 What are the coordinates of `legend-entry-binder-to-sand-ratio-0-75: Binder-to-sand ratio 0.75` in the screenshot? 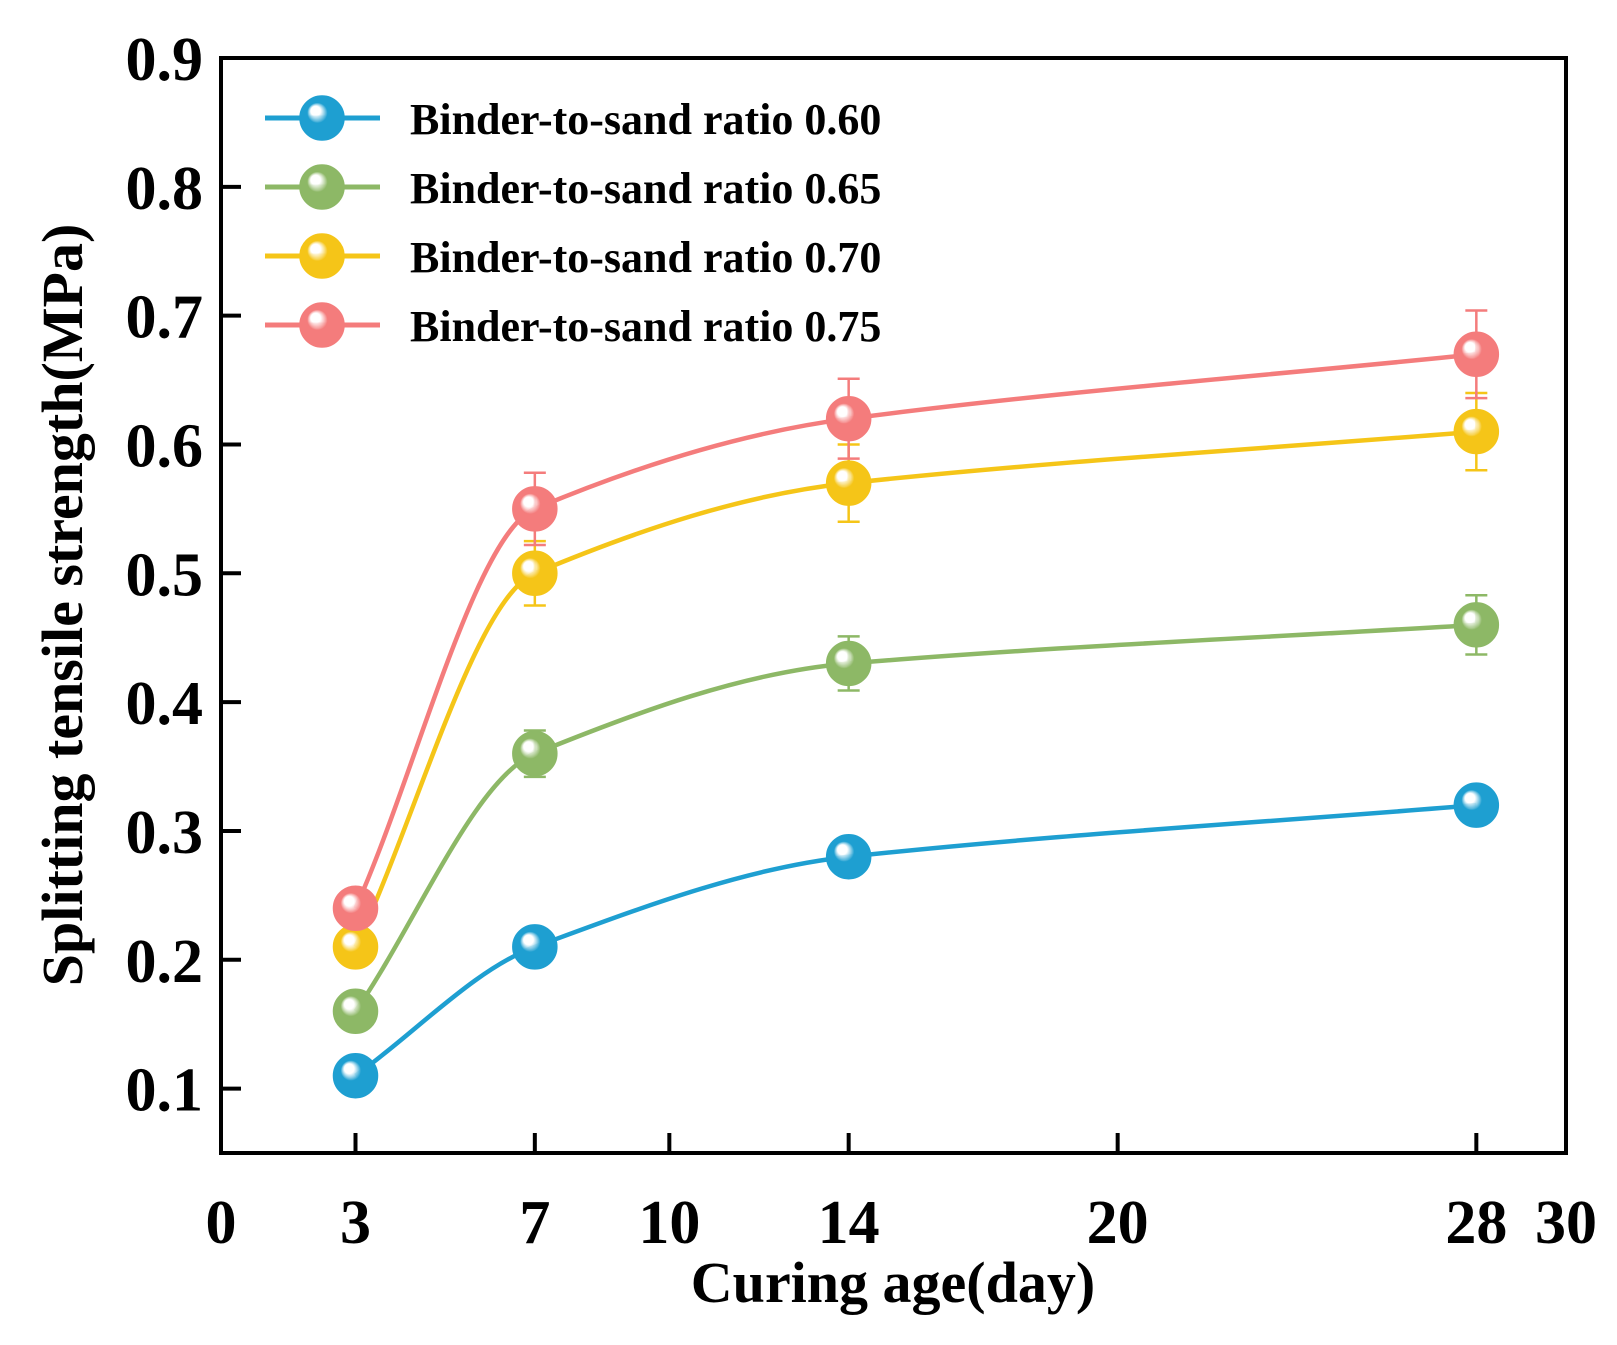 It's located at (573, 326).